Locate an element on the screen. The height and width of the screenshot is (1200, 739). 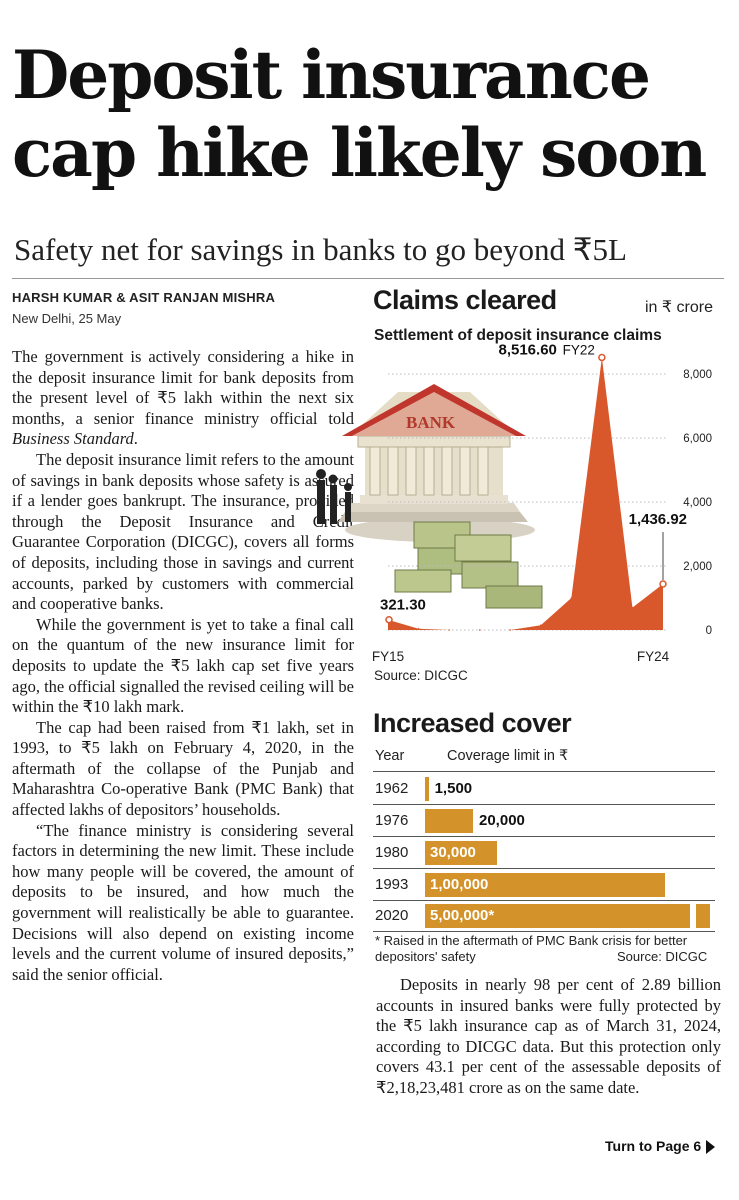
claims-area is located at coordinates (525, 493).